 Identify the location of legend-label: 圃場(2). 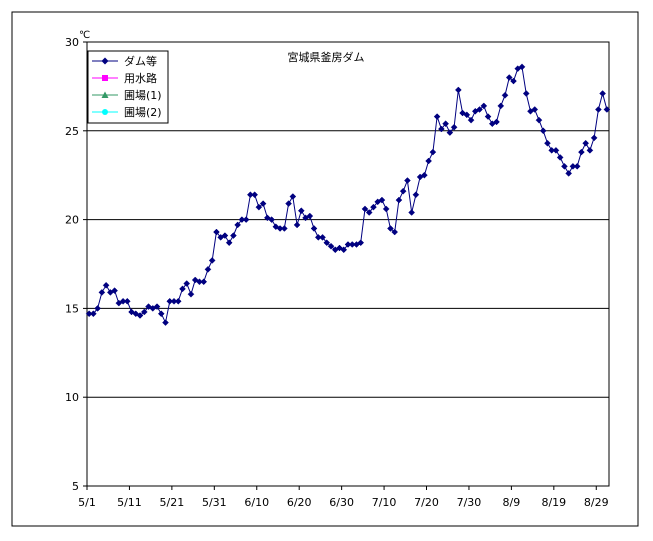
(143, 112).